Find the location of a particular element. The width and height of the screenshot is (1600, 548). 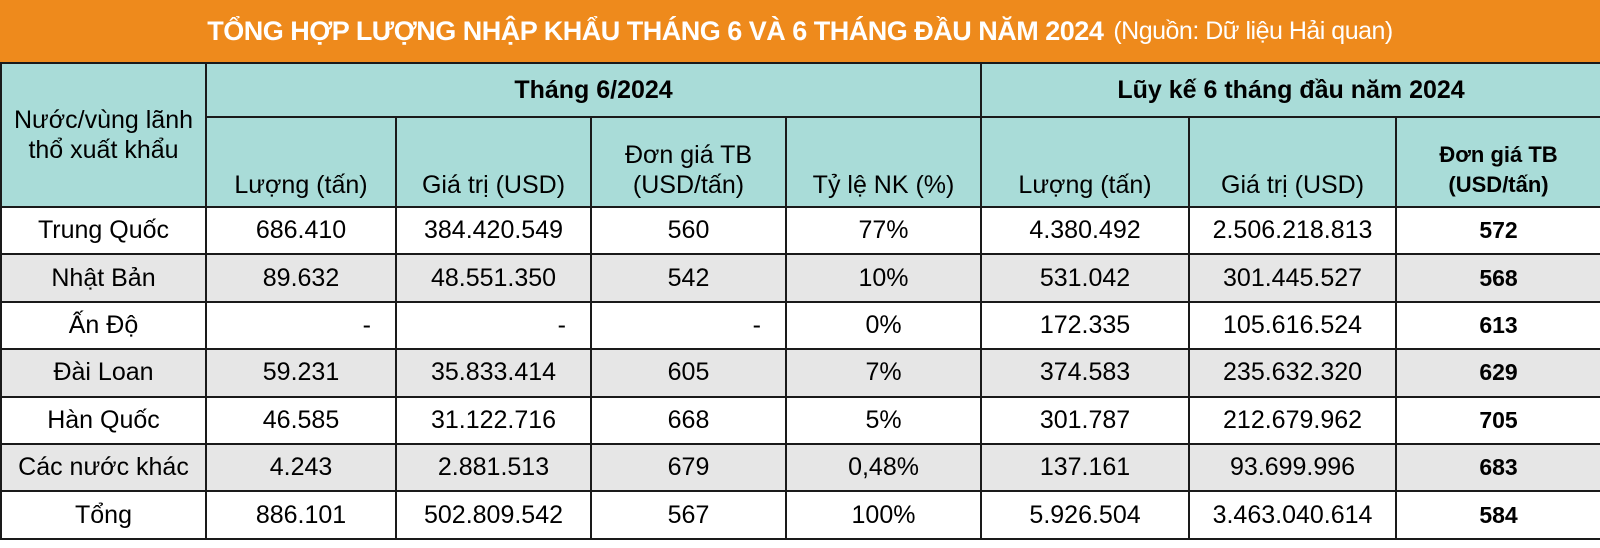

cell: 374.583 is located at coordinates (1085, 373).